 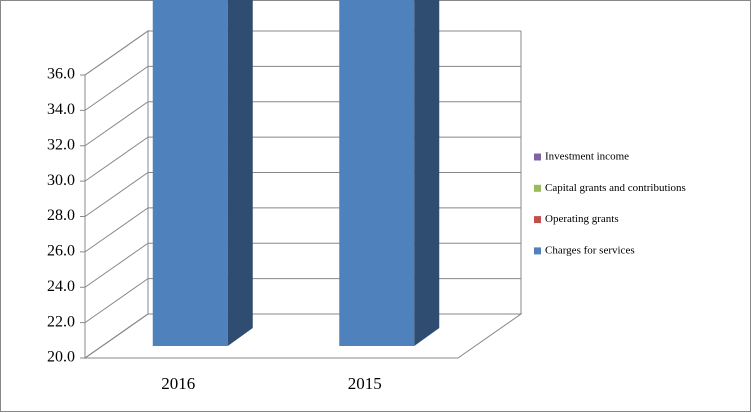 What do you see at coordinates (61, 321) in the screenshot?
I see `y-tick-label: 22.0` at bounding box center [61, 321].